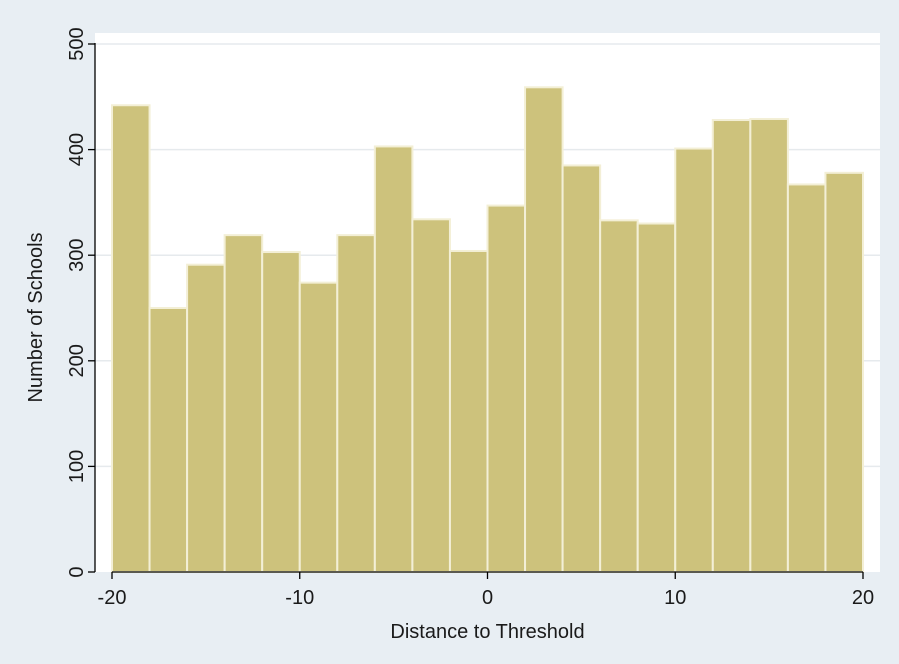  What do you see at coordinates (77, 43) in the screenshot?
I see `y-tick-label: 500` at bounding box center [77, 43].